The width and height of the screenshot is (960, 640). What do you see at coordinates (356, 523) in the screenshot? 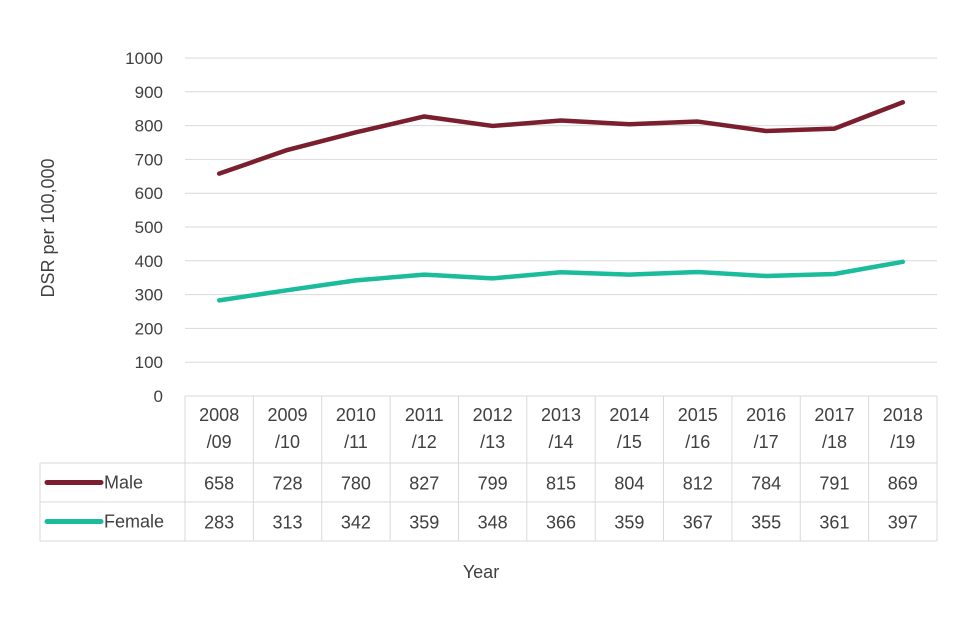
I see `data-label: 342` at bounding box center [356, 523].